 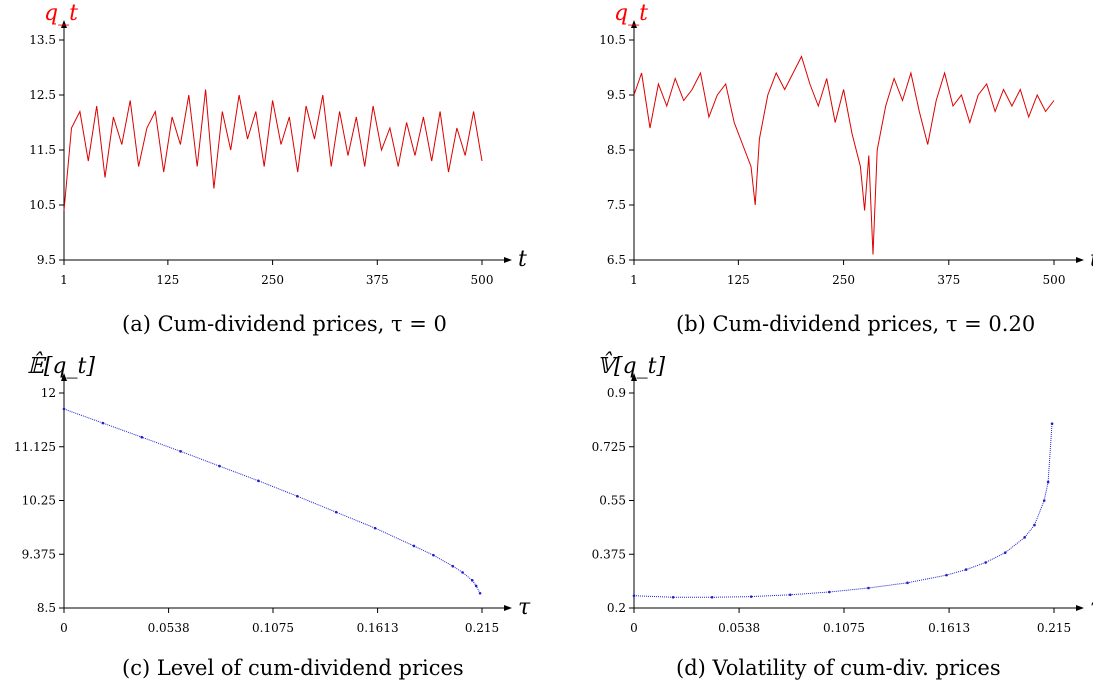 I want to click on y-tick-label: 12, so click(x=48, y=393).